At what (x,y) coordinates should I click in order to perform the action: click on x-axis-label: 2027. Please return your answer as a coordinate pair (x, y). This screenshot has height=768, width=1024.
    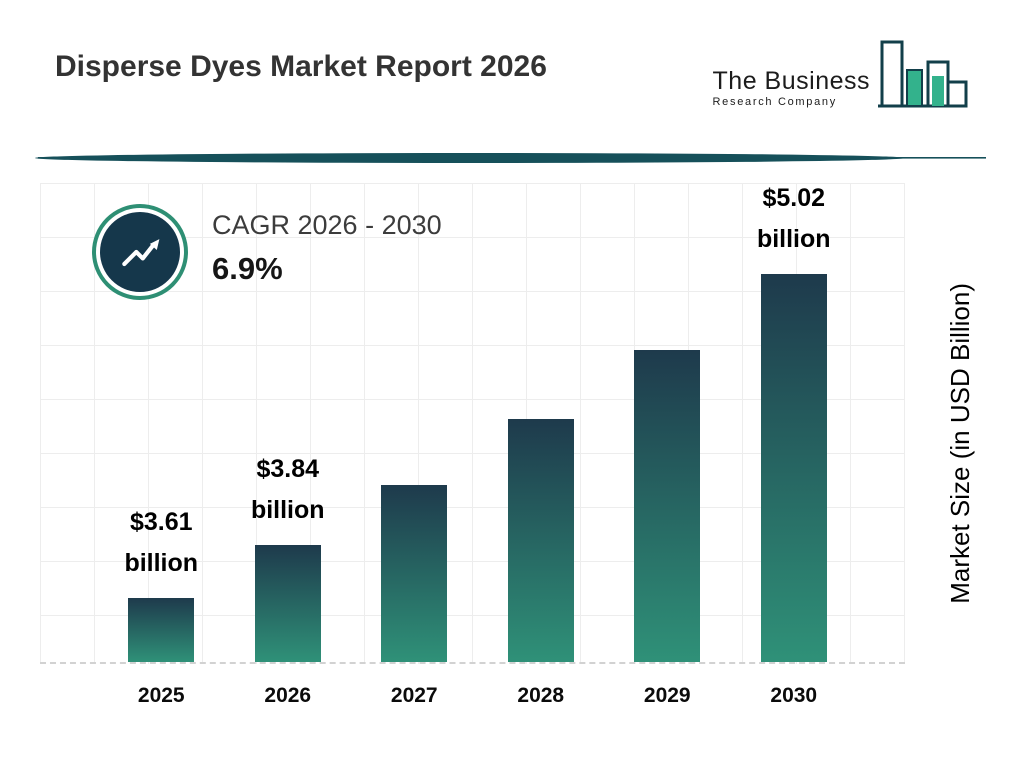
    Looking at the image, I should click on (414, 695).